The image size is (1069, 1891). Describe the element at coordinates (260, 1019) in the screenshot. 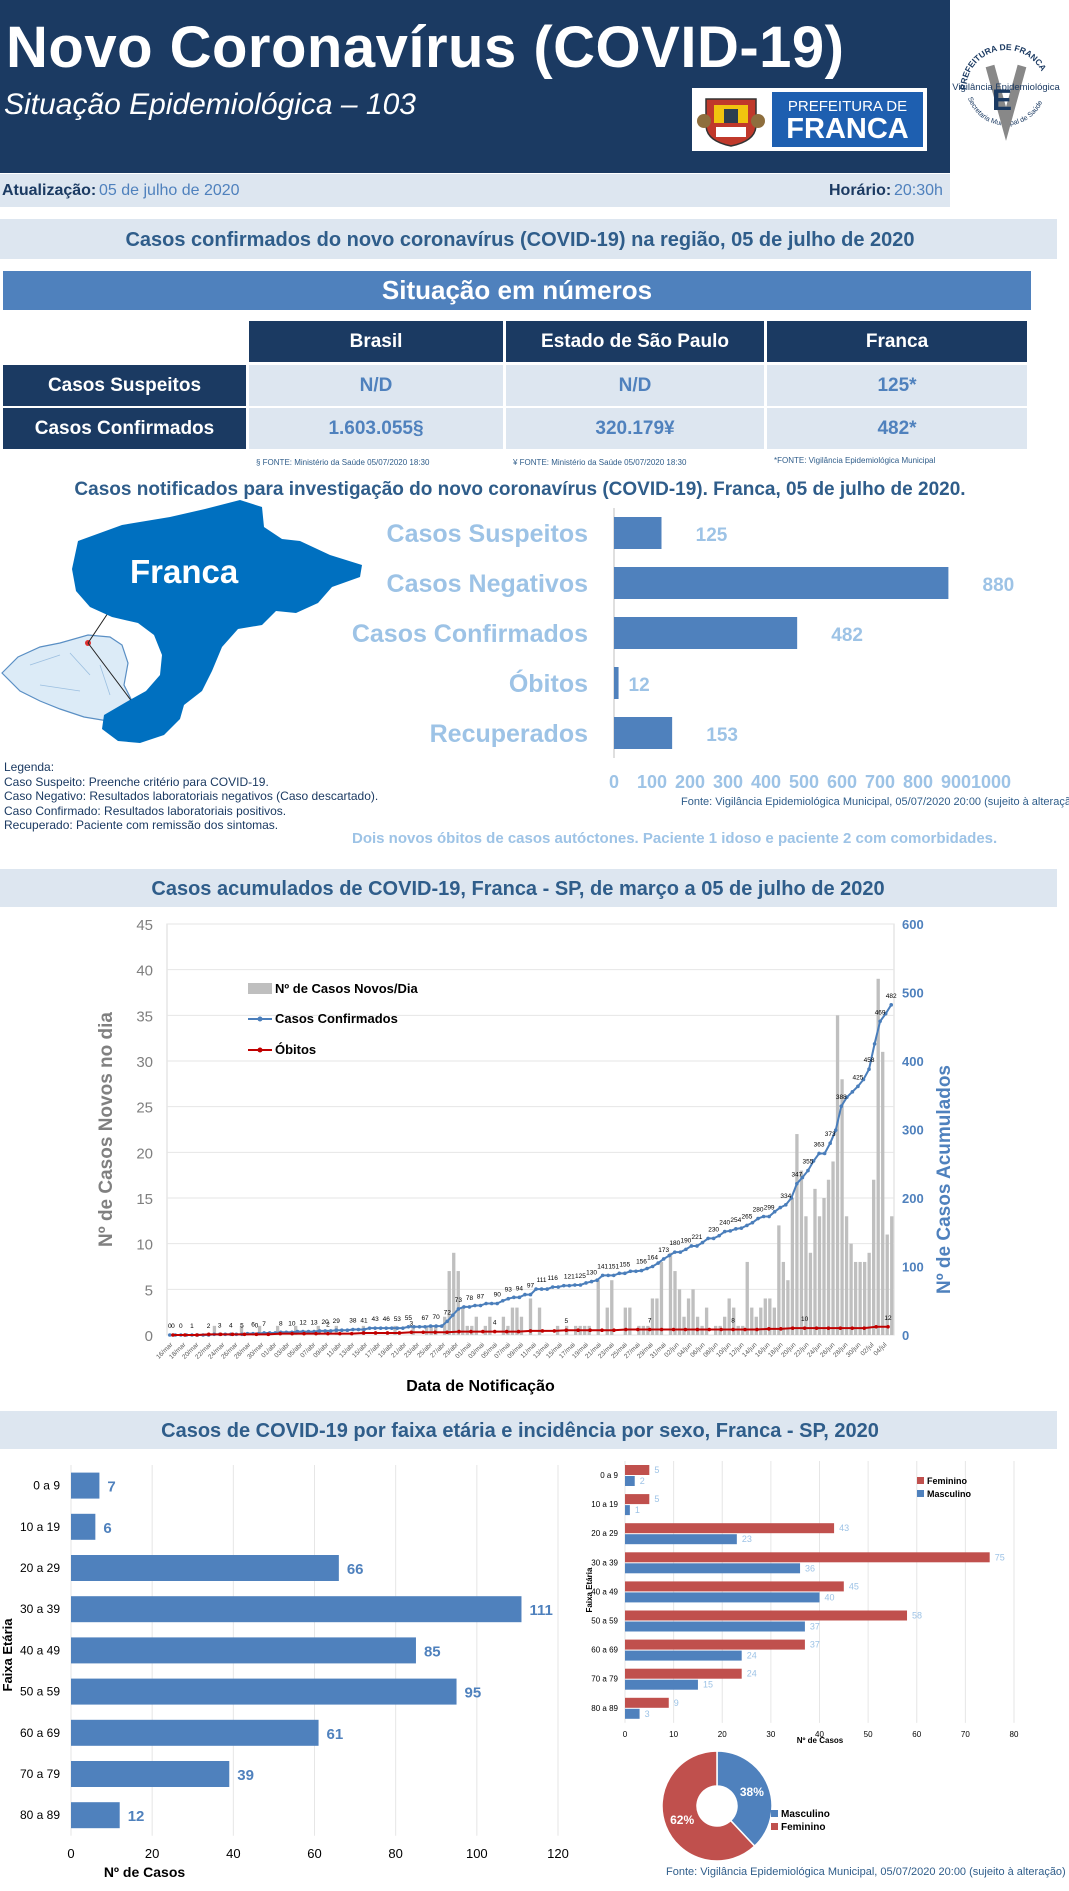

I see `legend-marker` at that location.